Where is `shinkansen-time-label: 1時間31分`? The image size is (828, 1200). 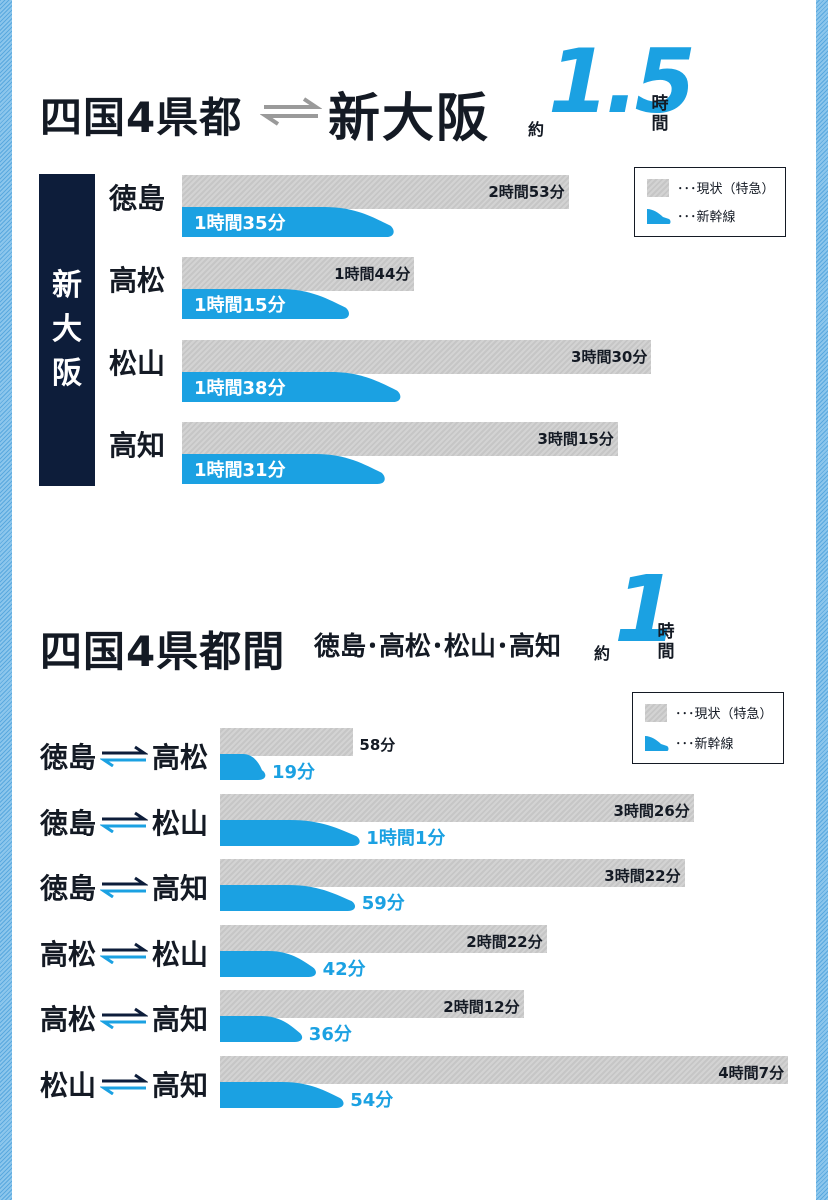 shinkansen-time-label: 1時間31分 is located at coordinates (240, 470).